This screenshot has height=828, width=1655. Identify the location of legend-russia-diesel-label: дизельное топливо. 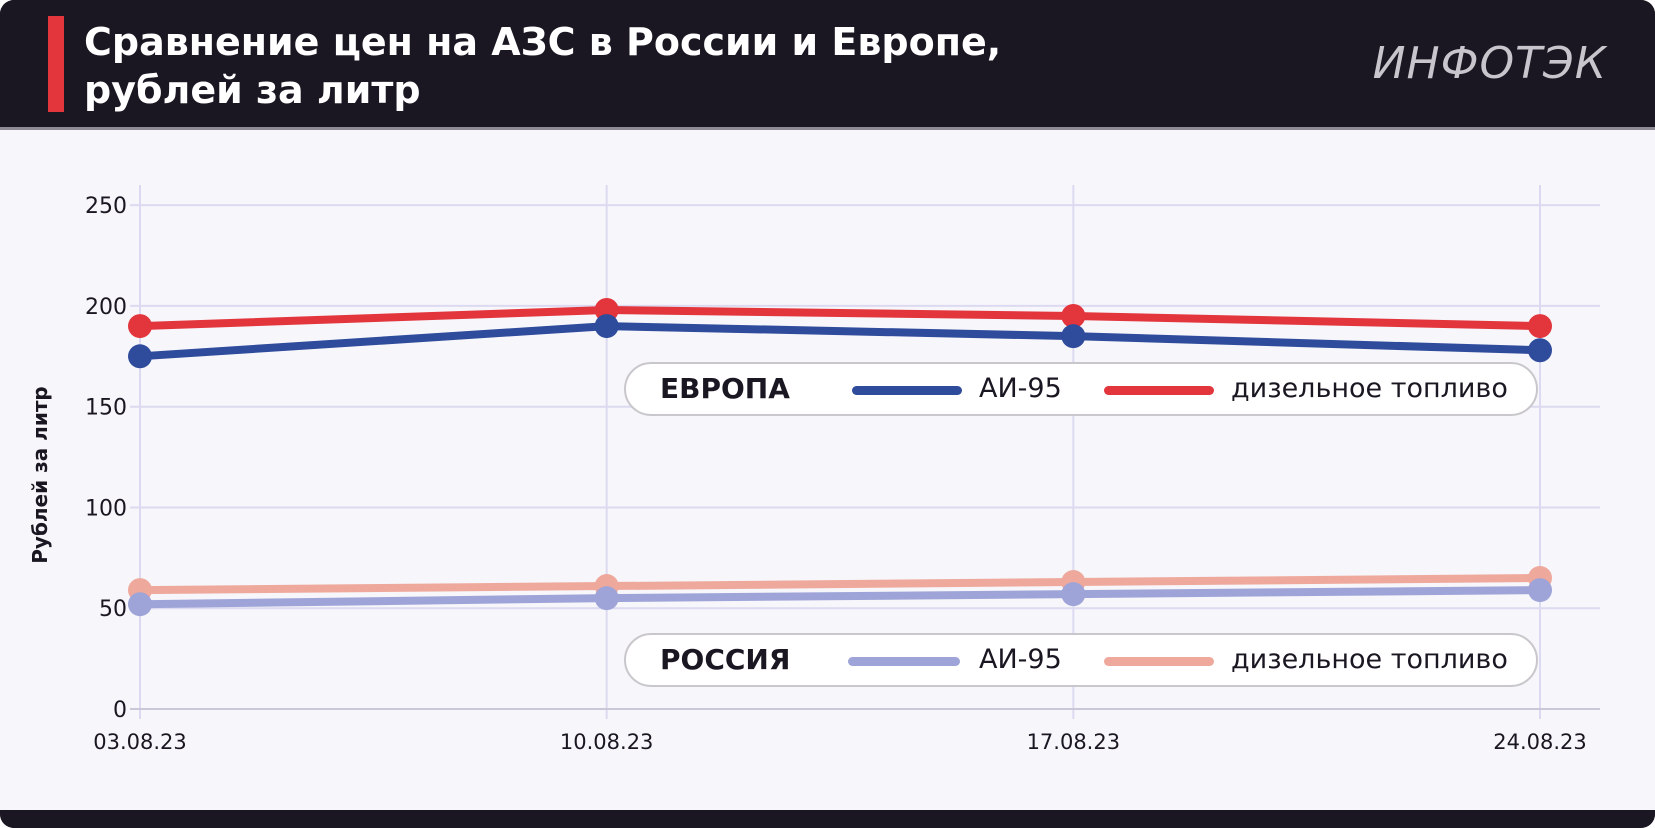
(1369, 659).